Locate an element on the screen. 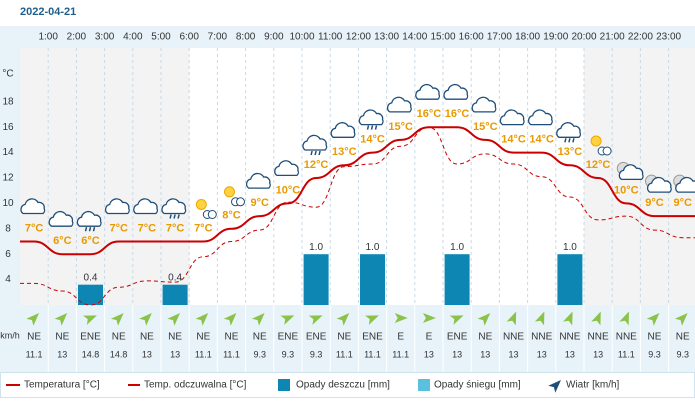  wind-speed: 14.8 is located at coordinates (119, 354).